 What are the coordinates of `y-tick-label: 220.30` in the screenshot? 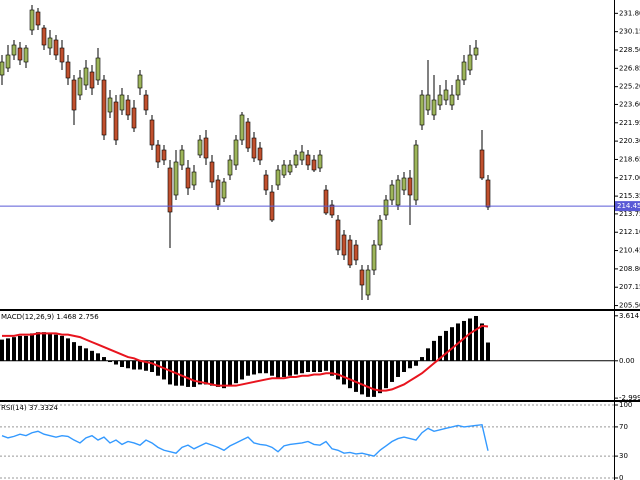 It's located at (629, 141).